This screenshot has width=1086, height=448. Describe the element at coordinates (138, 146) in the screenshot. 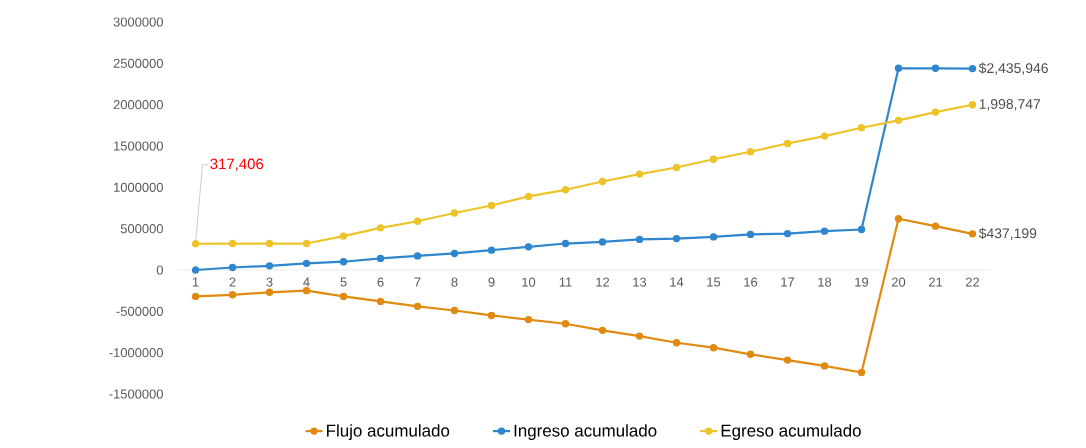

I see `y-tick-label: 1500000` at that location.